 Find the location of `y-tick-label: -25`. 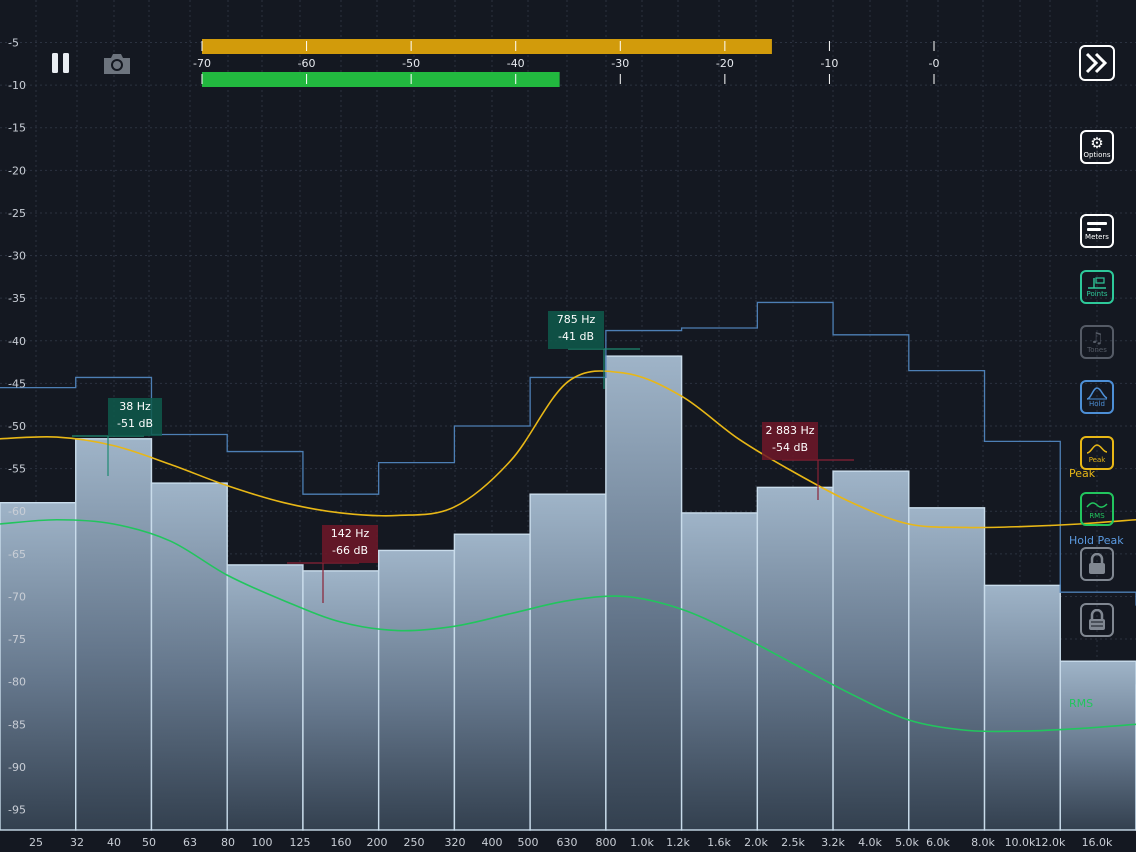

y-tick-label: -25 is located at coordinates (17, 213).